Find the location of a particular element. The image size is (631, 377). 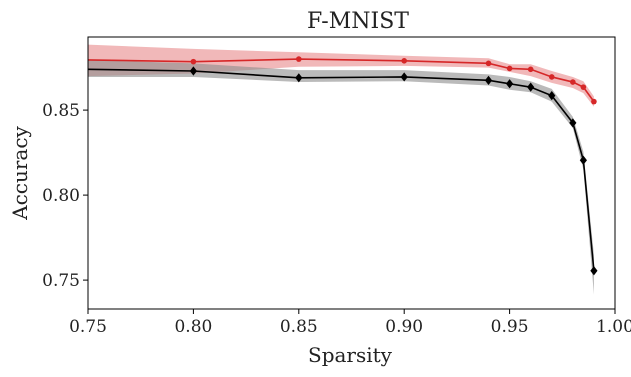

x-tick-label: 0.95 is located at coordinates (510, 327).